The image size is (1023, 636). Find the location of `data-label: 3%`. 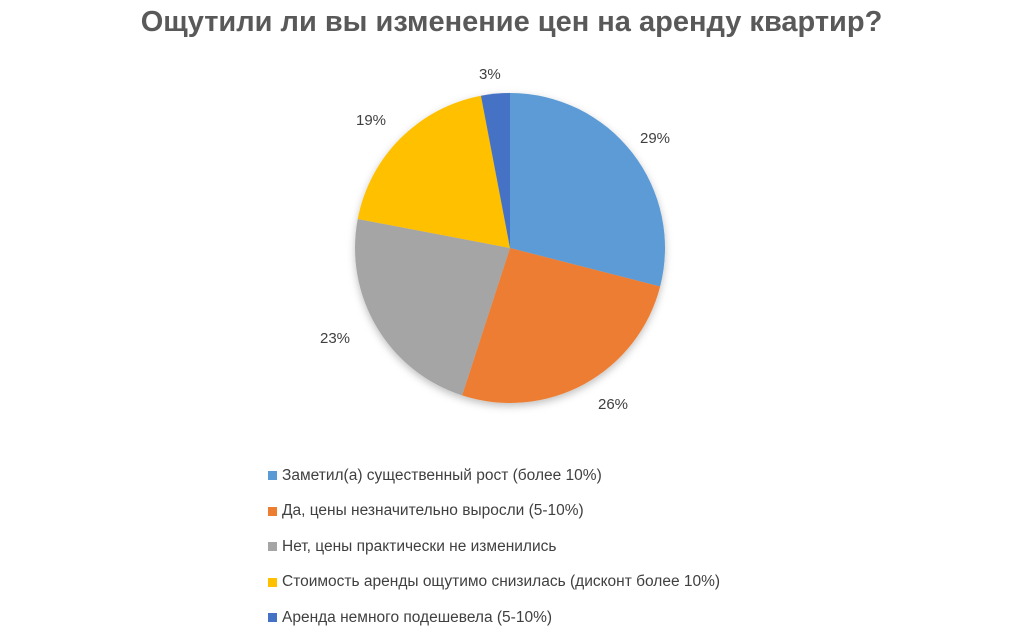

data-label: 3% is located at coordinates (490, 74).